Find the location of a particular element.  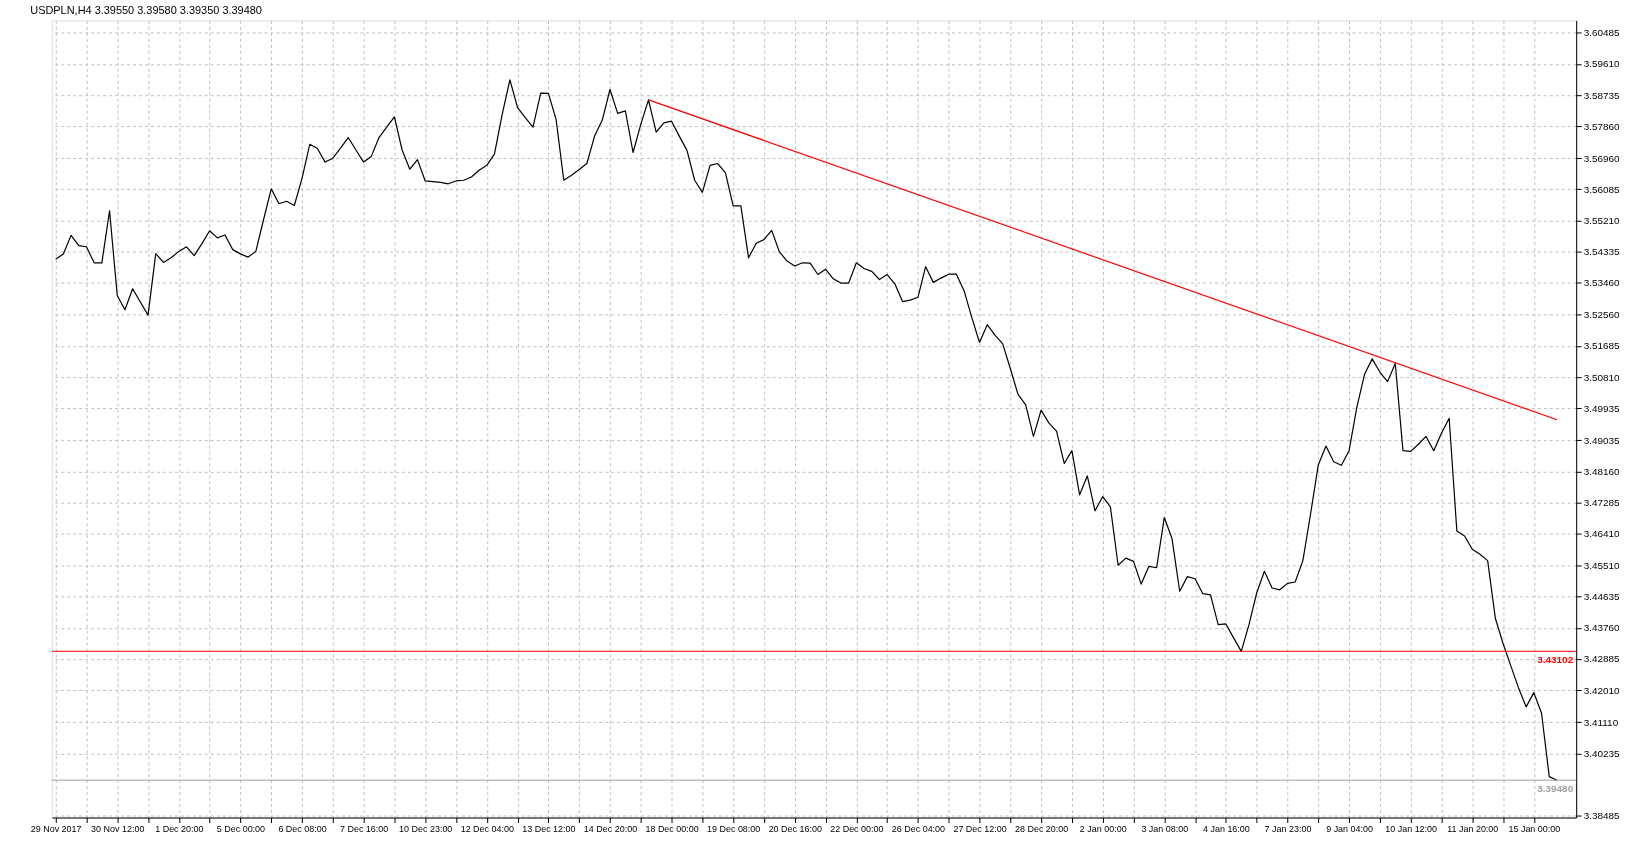

x-tick-label: 7 Dec 16:00 is located at coordinates (364, 828).